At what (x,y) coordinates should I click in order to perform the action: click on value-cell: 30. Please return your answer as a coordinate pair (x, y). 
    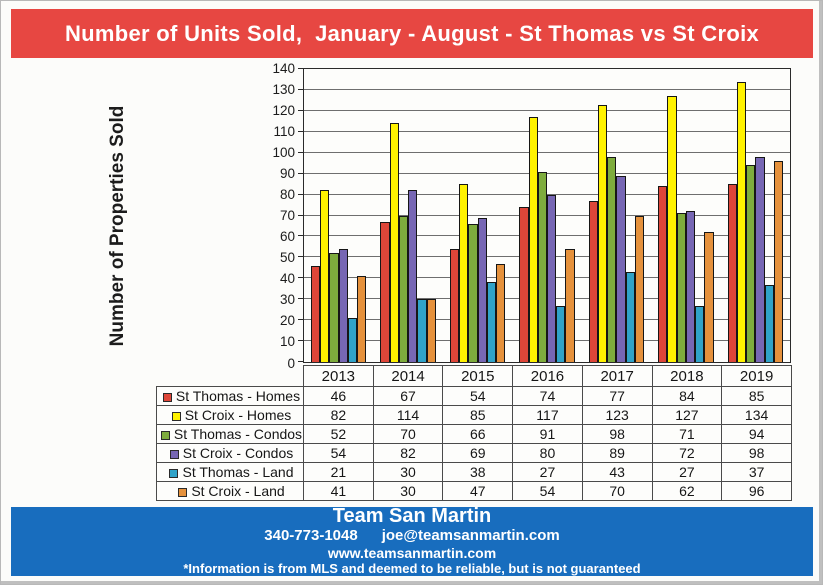
    Looking at the image, I should click on (408, 491).